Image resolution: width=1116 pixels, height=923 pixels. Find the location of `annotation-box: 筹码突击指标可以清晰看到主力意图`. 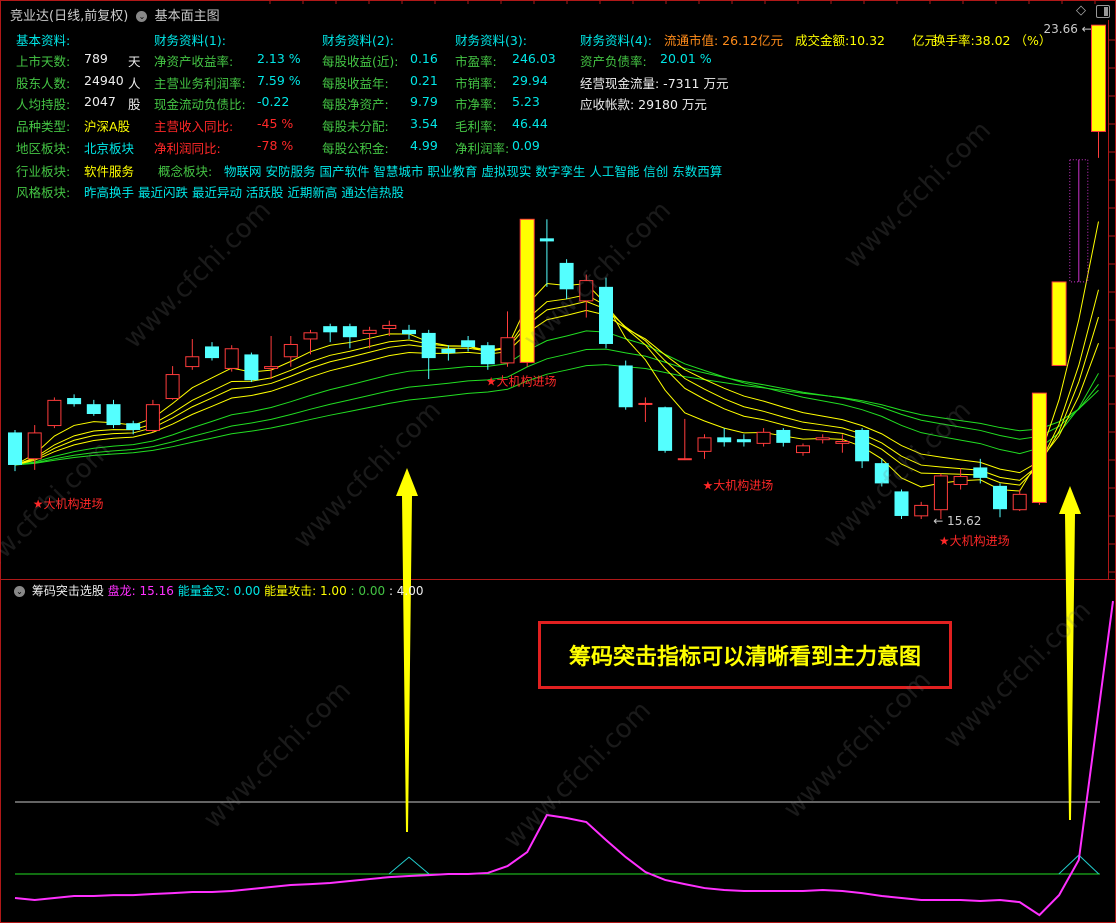

annotation-box: 筹码突击指标可以清晰看到主力意图 is located at coordinates (745, 655).